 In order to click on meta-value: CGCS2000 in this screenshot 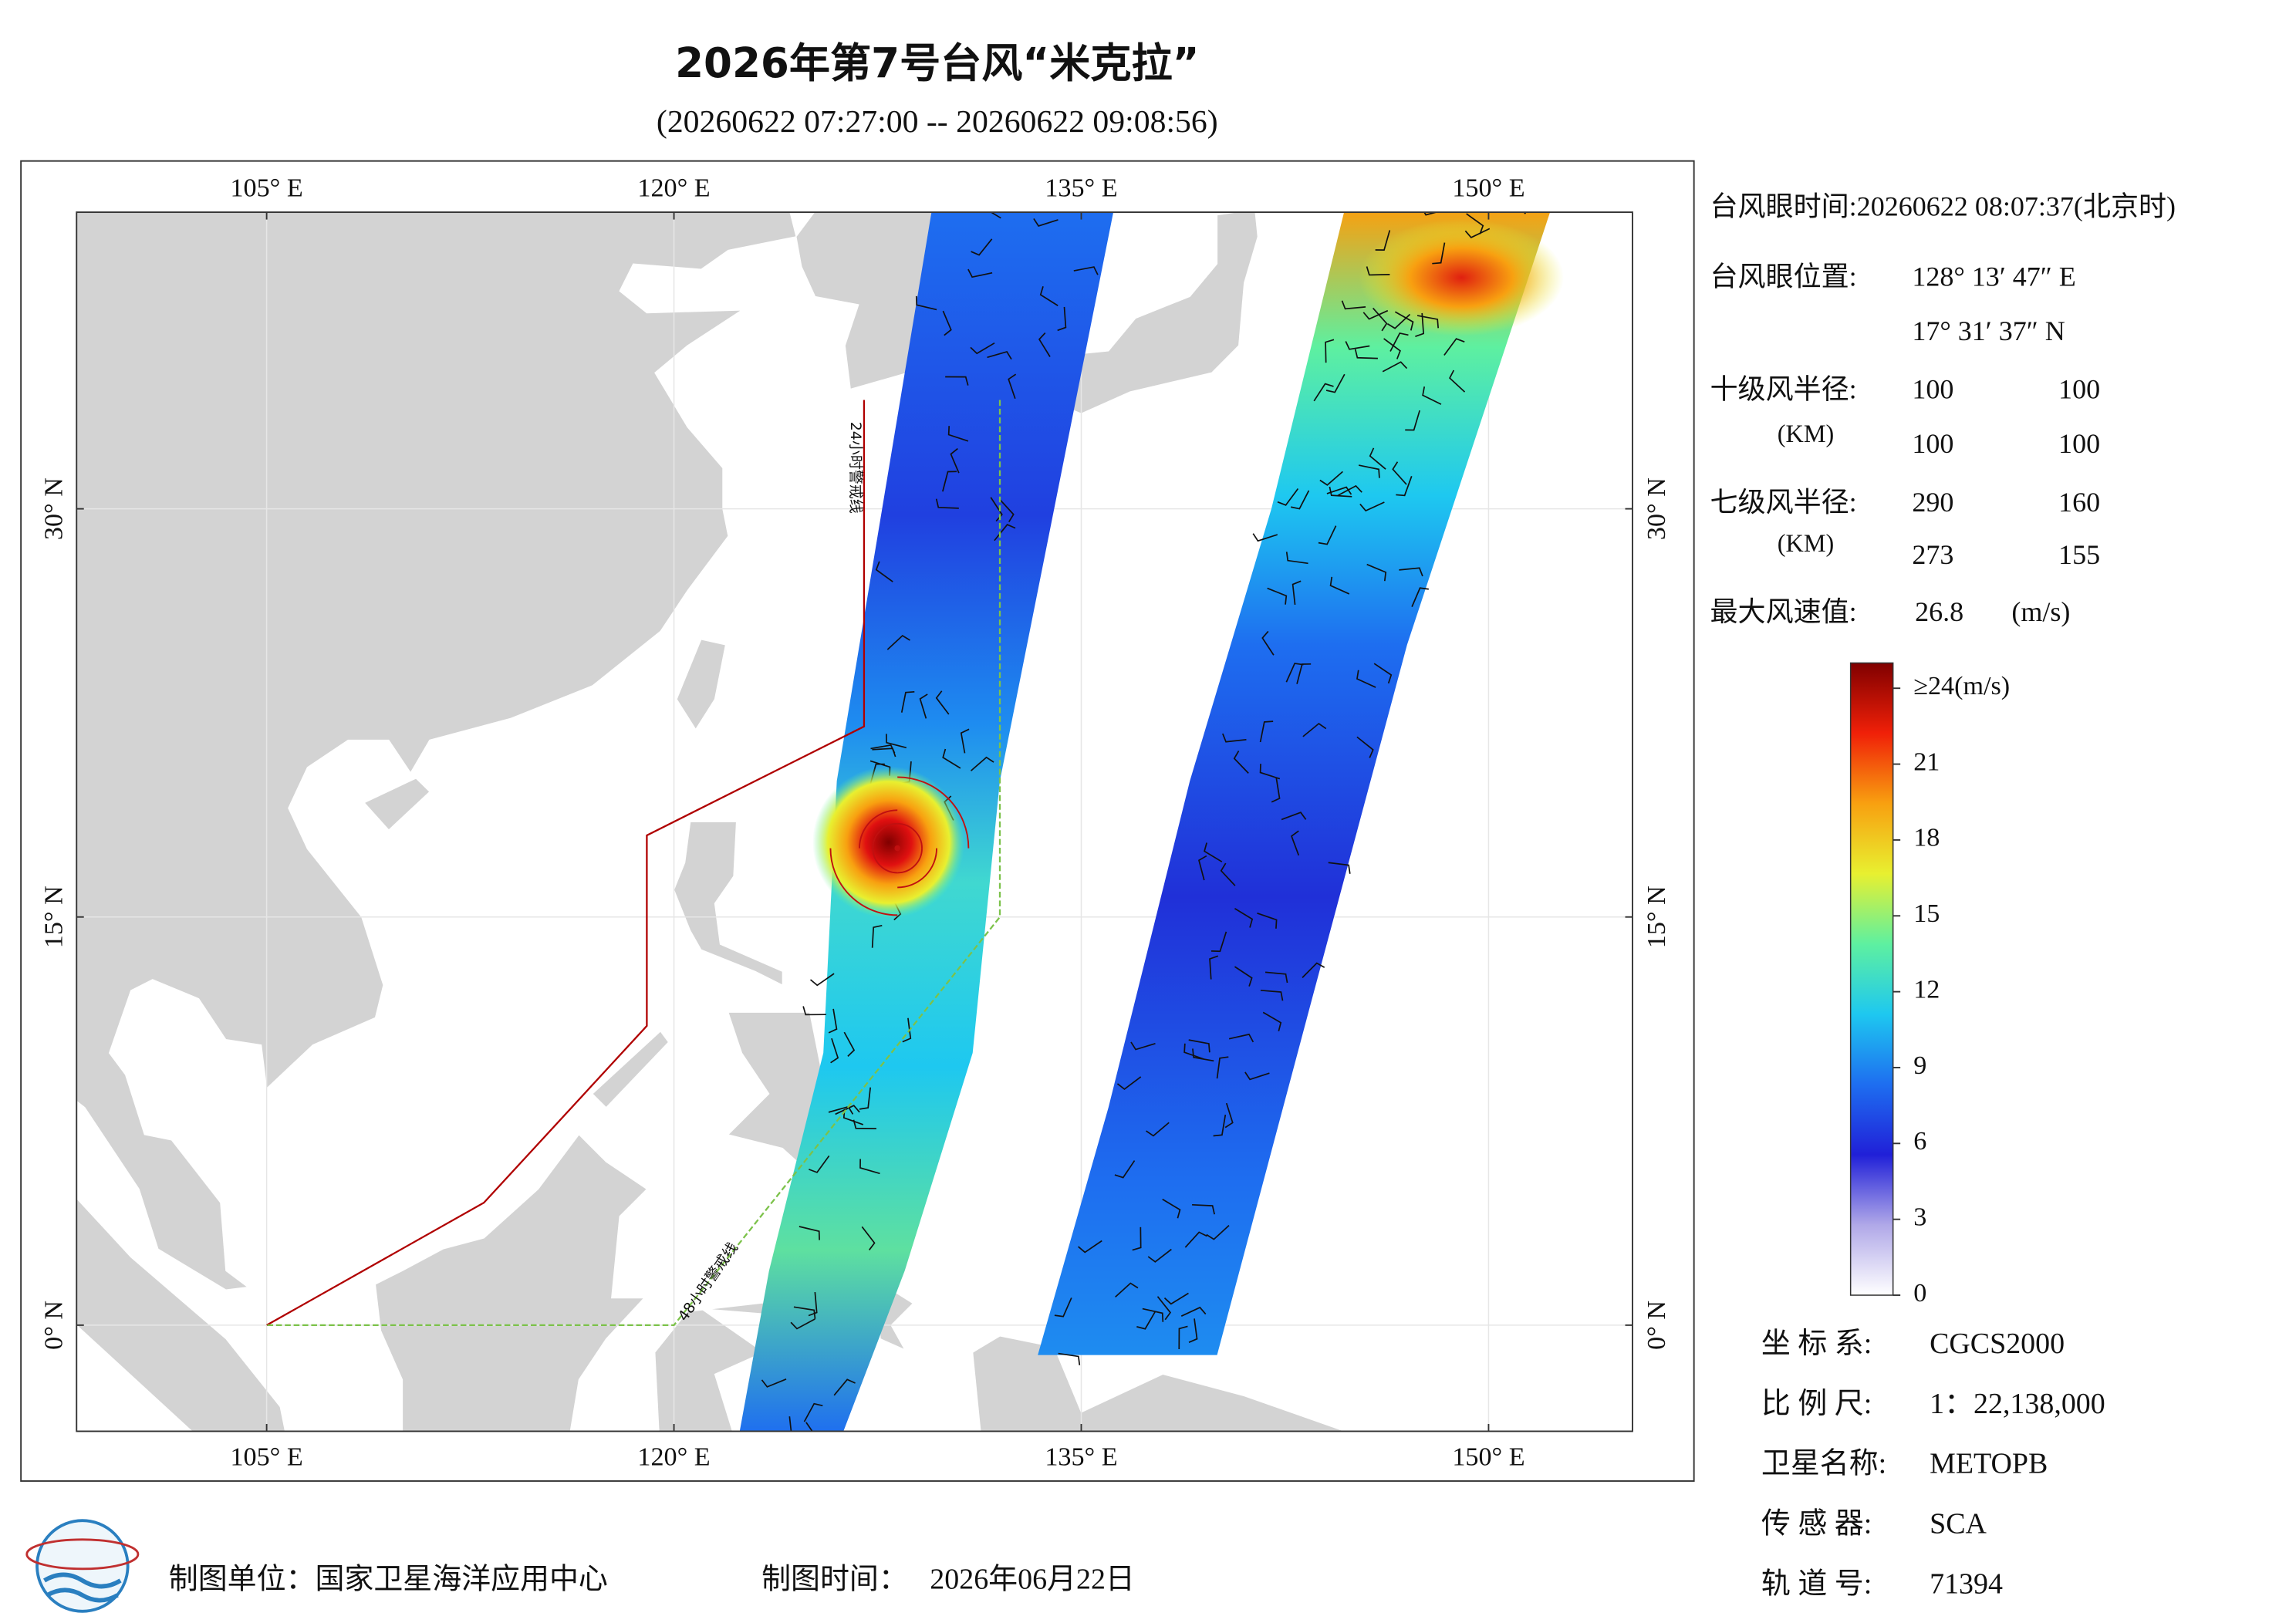, I will do `click(1998, 1344)`.